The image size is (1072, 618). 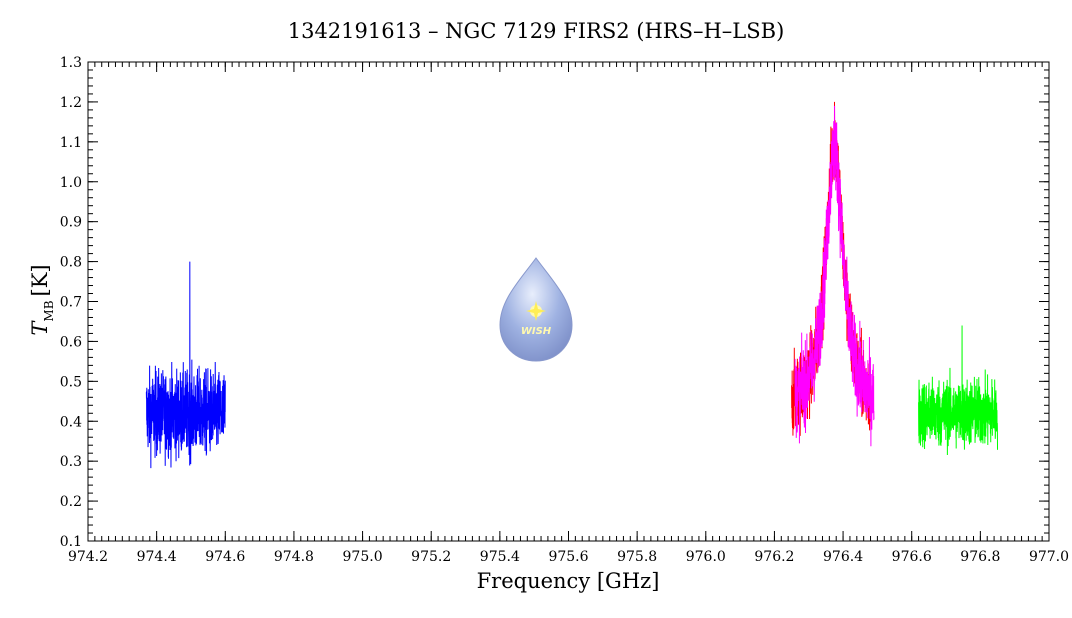 What do you see at coordinates (774, 557) in the screenshot?
I see `x-tick-label: 976.2` at bounding box center [774, 557].